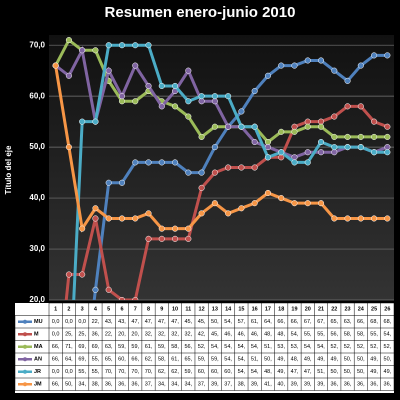 The image size is (400, 400). I want to click on data-label: 37,, so click(149, 385).